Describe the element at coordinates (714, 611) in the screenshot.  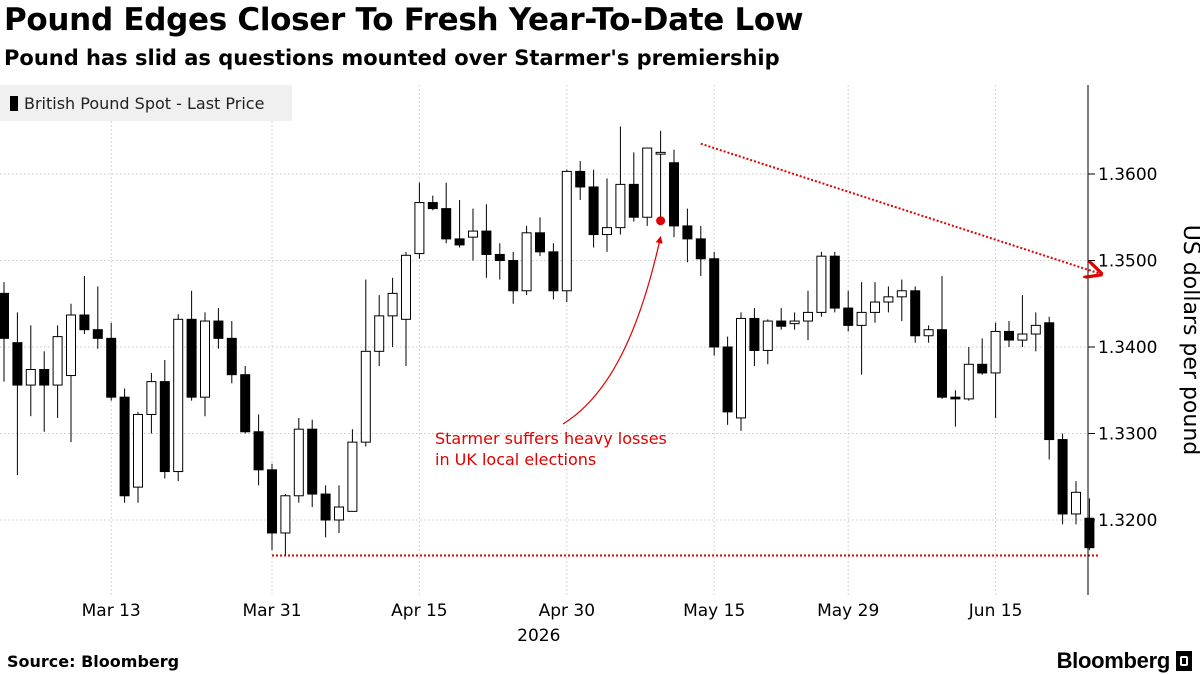
I see `x-tick-label: May 15` at that location.